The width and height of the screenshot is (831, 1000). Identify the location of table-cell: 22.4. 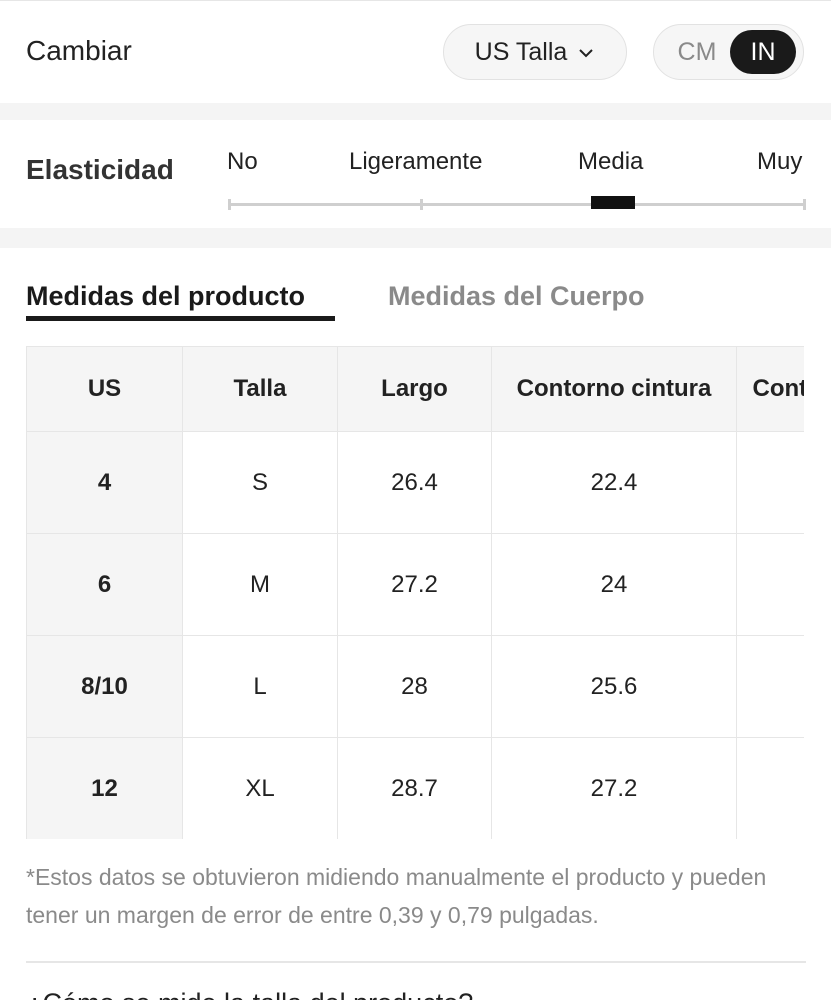
(614, 482).